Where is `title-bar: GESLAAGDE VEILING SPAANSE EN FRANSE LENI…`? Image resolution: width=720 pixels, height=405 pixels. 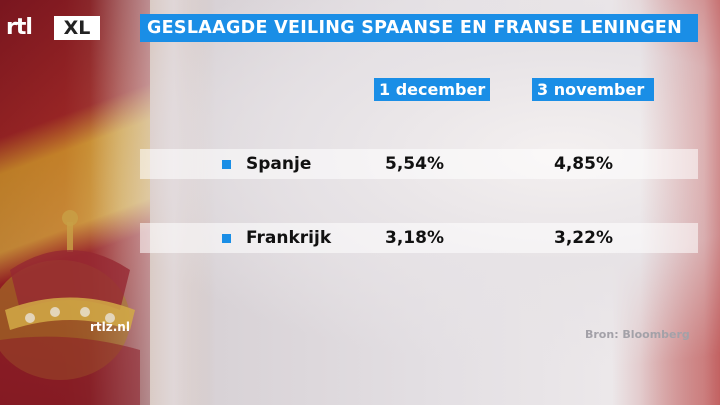
title-bar: GESLAAGDE VEILING SPAANSE EN FRANSE LENI… is located at coordinates (419, 28).